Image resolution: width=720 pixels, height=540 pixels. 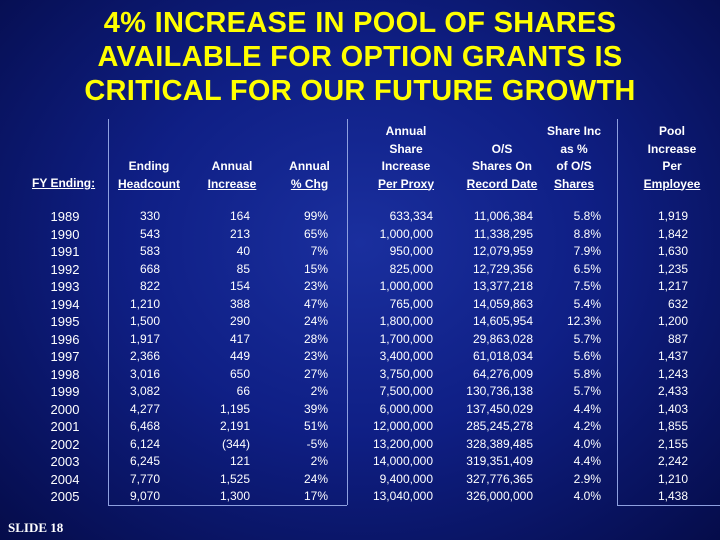 What do you see at coordinates (315, 338) in the screenshot?
I see `table-cell-pct: 28%` at bounding box center [315, 338].